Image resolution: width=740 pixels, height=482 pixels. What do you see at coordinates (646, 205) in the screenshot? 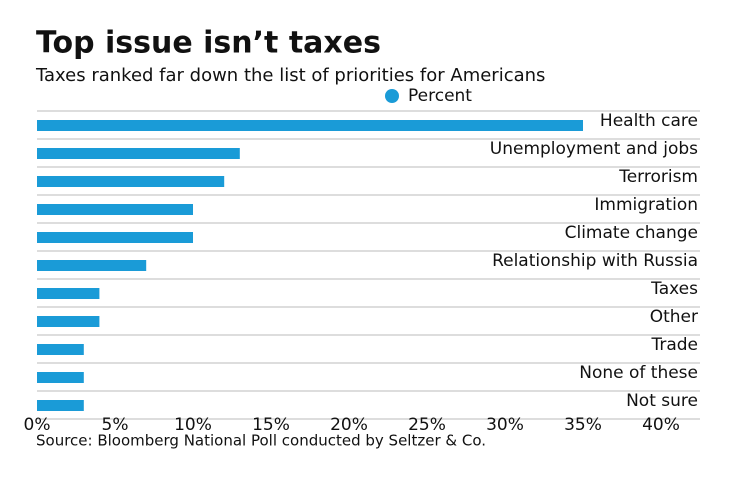
I see `category-label: Immigration` at bounding box center [646, 205].